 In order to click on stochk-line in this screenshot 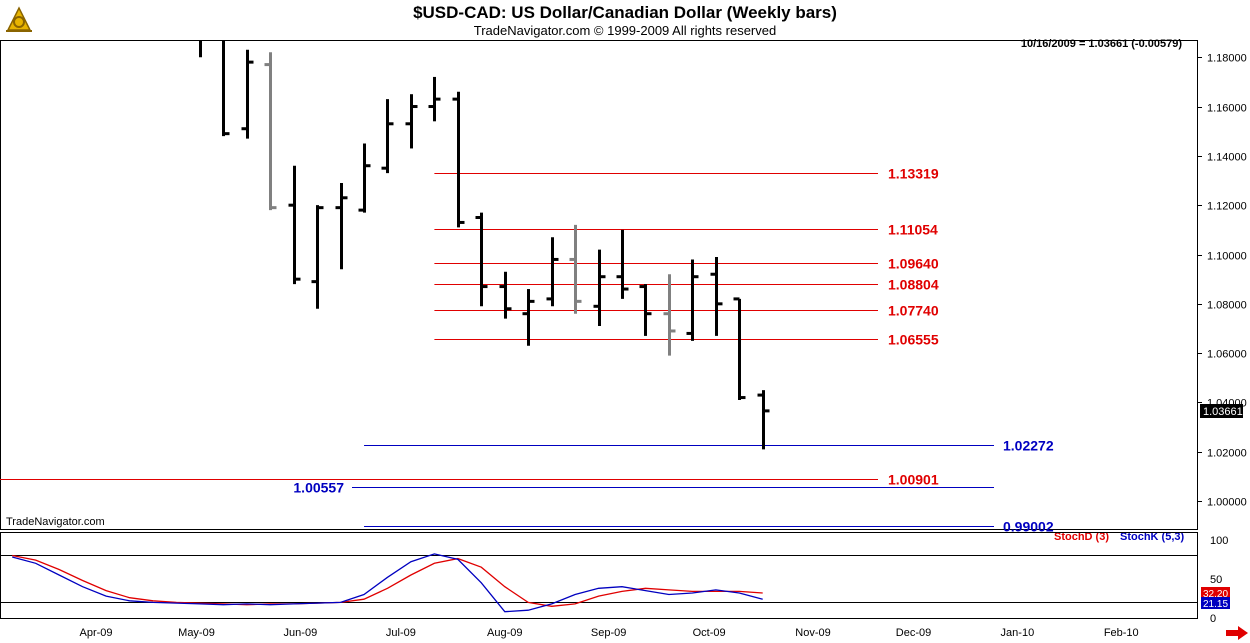, I will do `click(387, 583)`.